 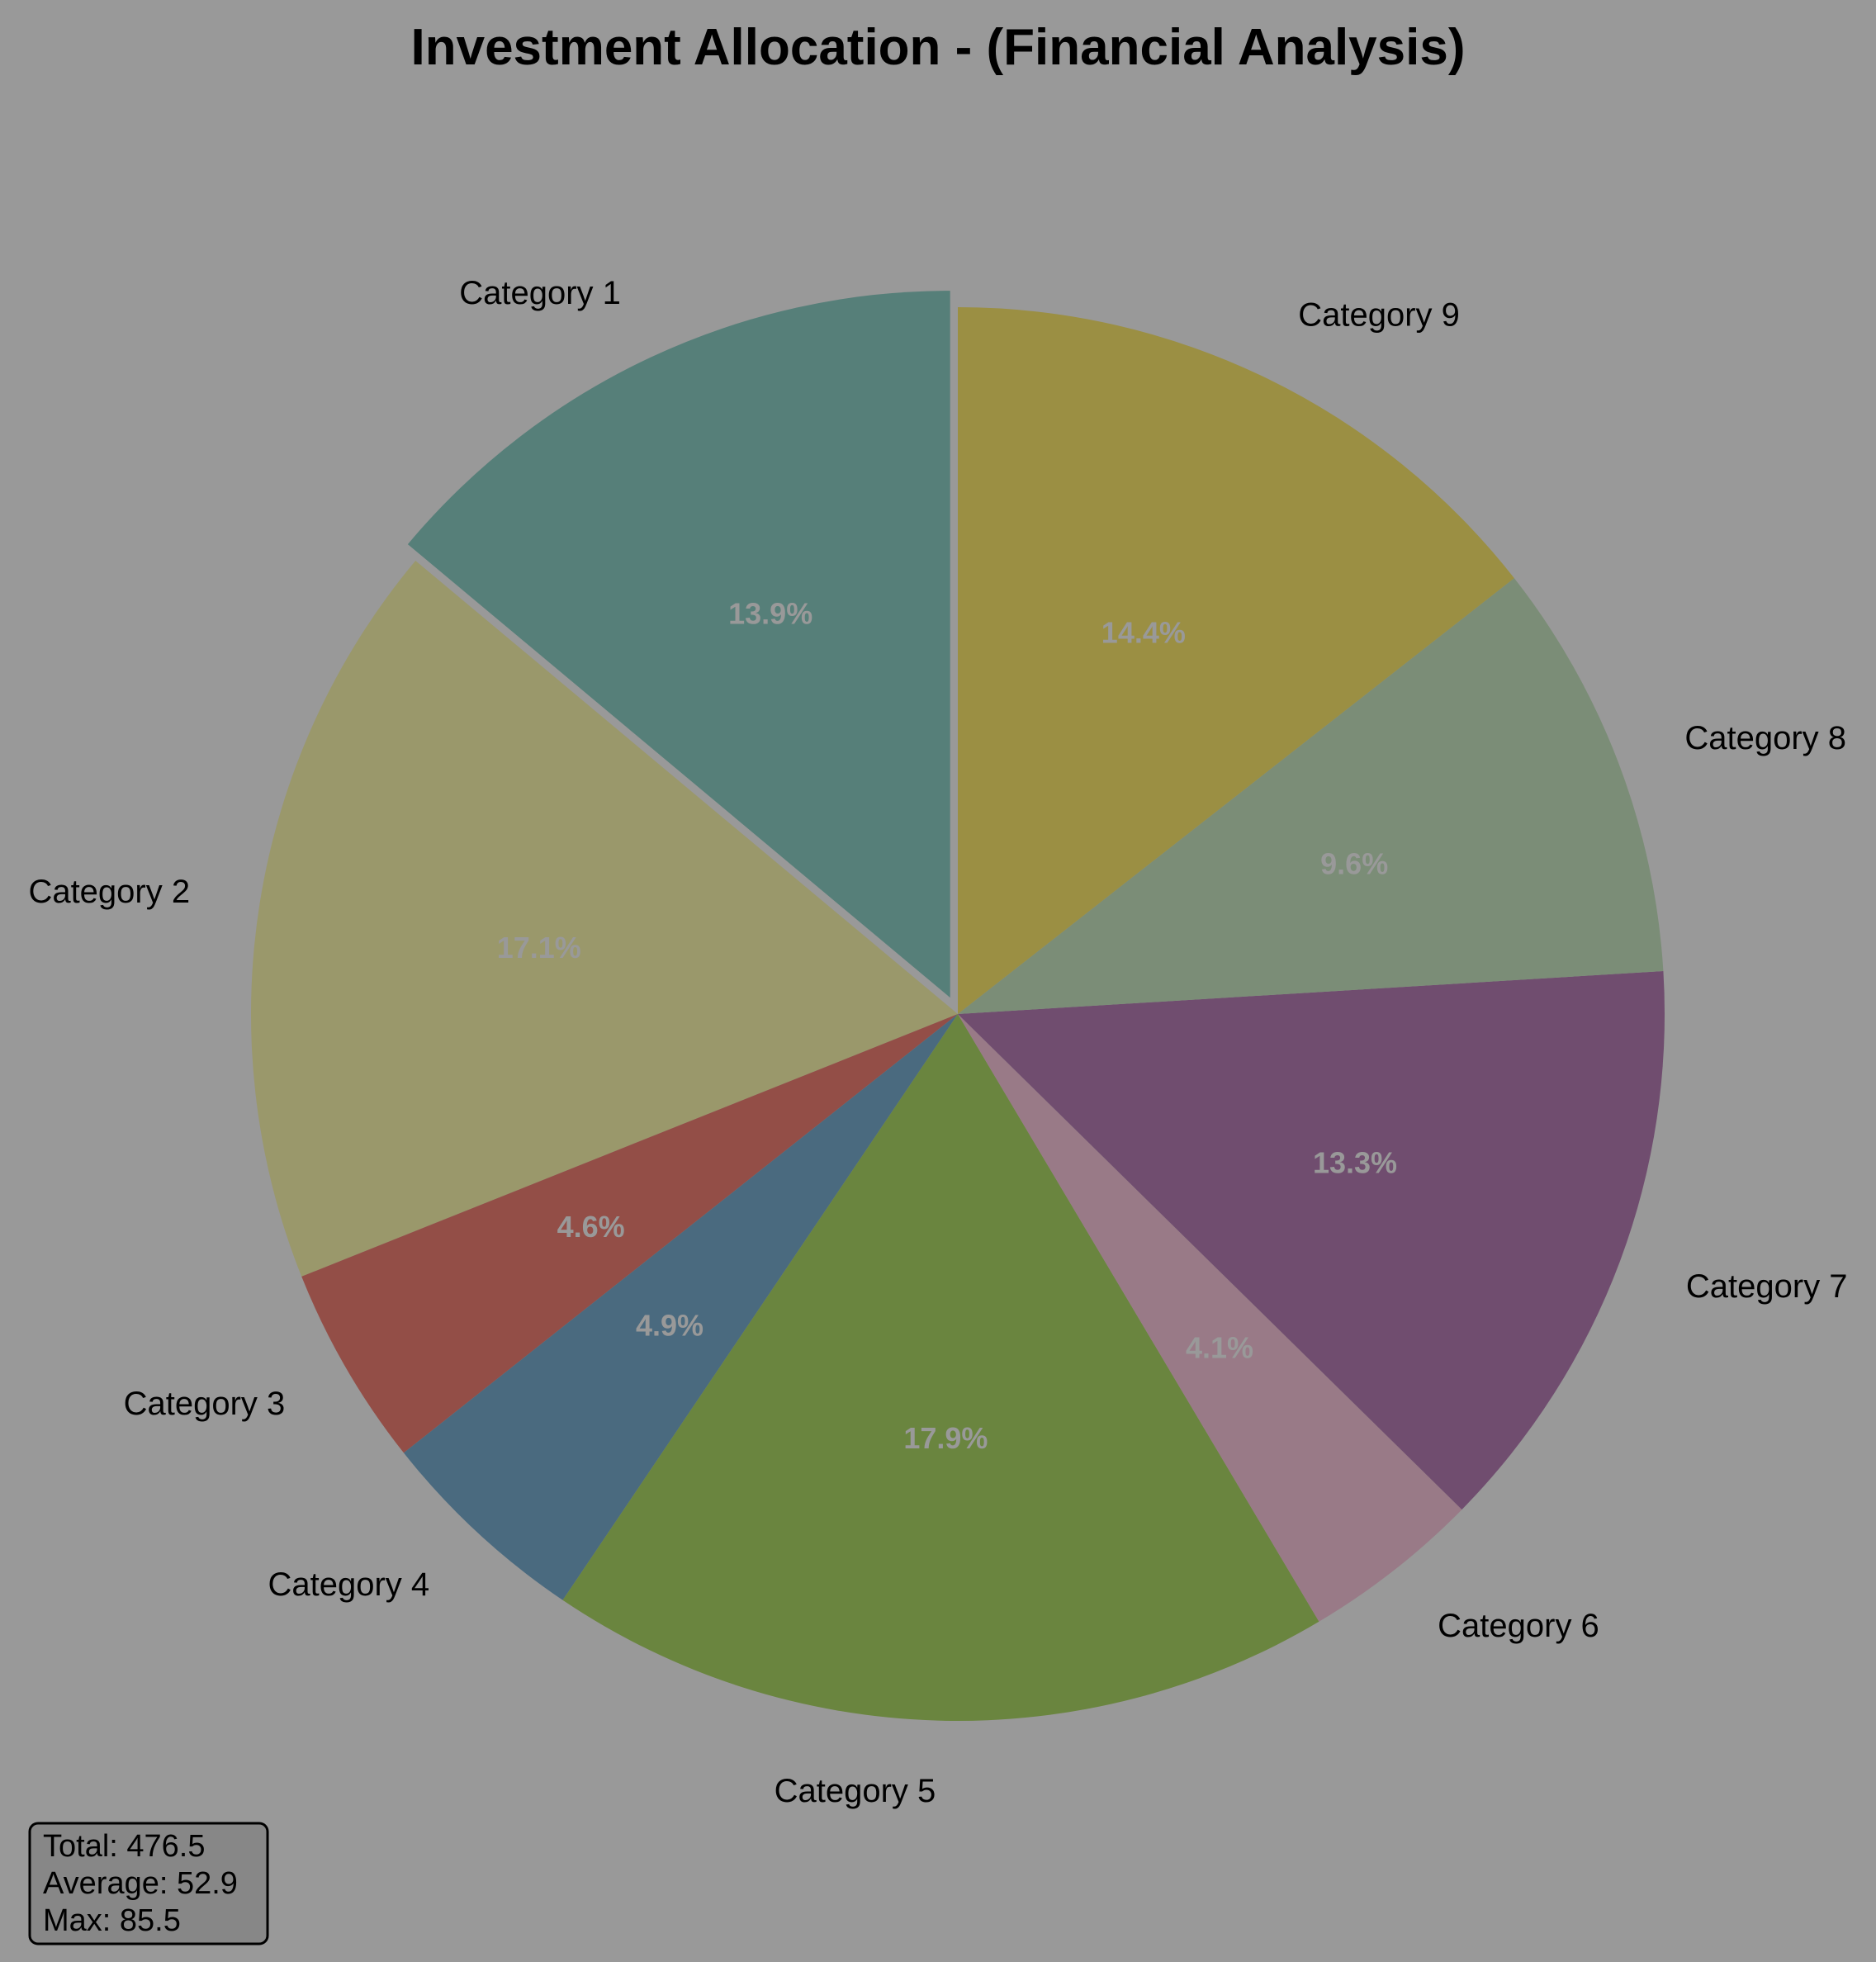 I want to click on category-label-9: Category 9, so click(x=1379, y=314).